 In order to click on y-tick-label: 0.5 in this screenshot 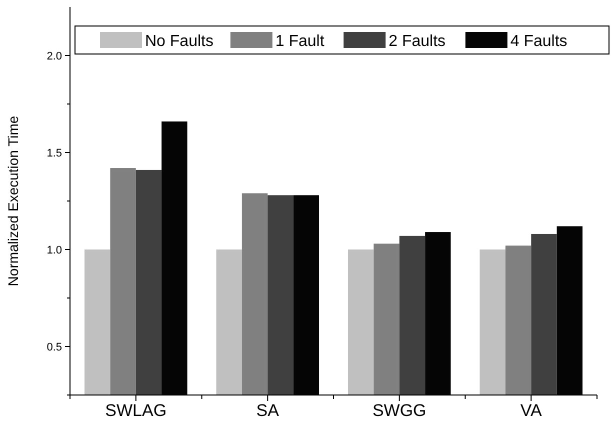, I will do `click(54, 347)`.